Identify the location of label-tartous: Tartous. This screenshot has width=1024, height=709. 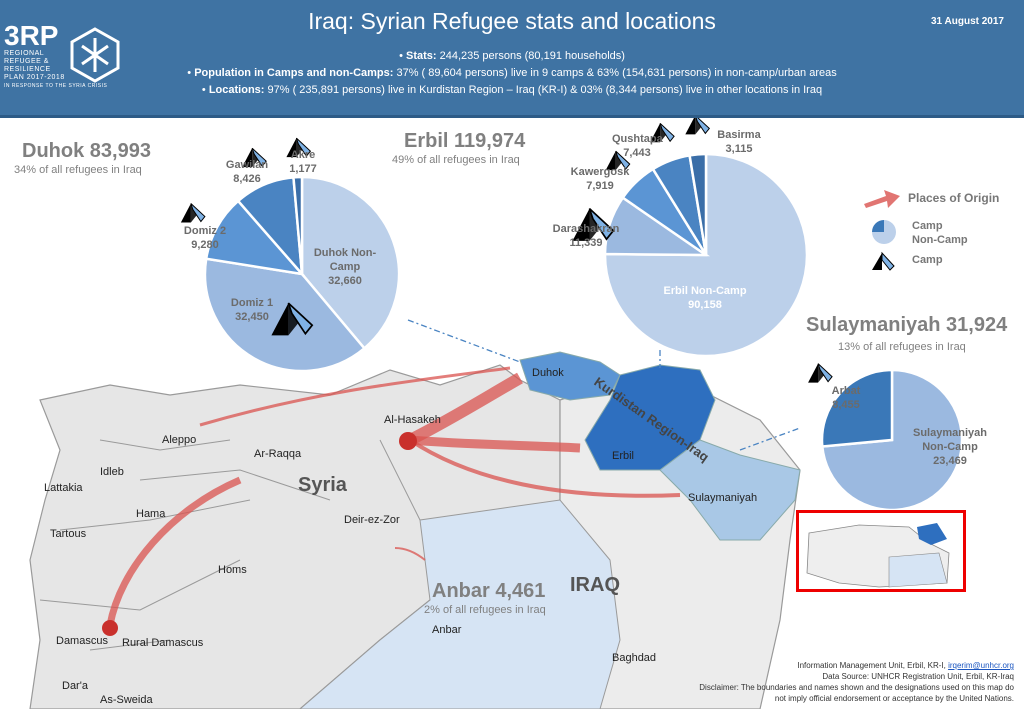
(68, 534).